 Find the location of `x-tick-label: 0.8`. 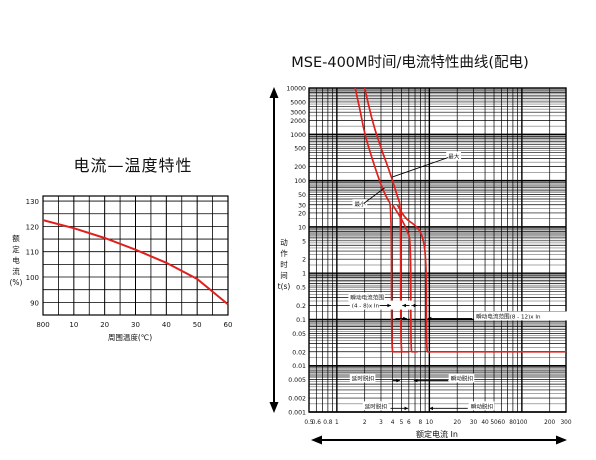

x-tick-label: 0.8 is located at coordinates (328, 423).